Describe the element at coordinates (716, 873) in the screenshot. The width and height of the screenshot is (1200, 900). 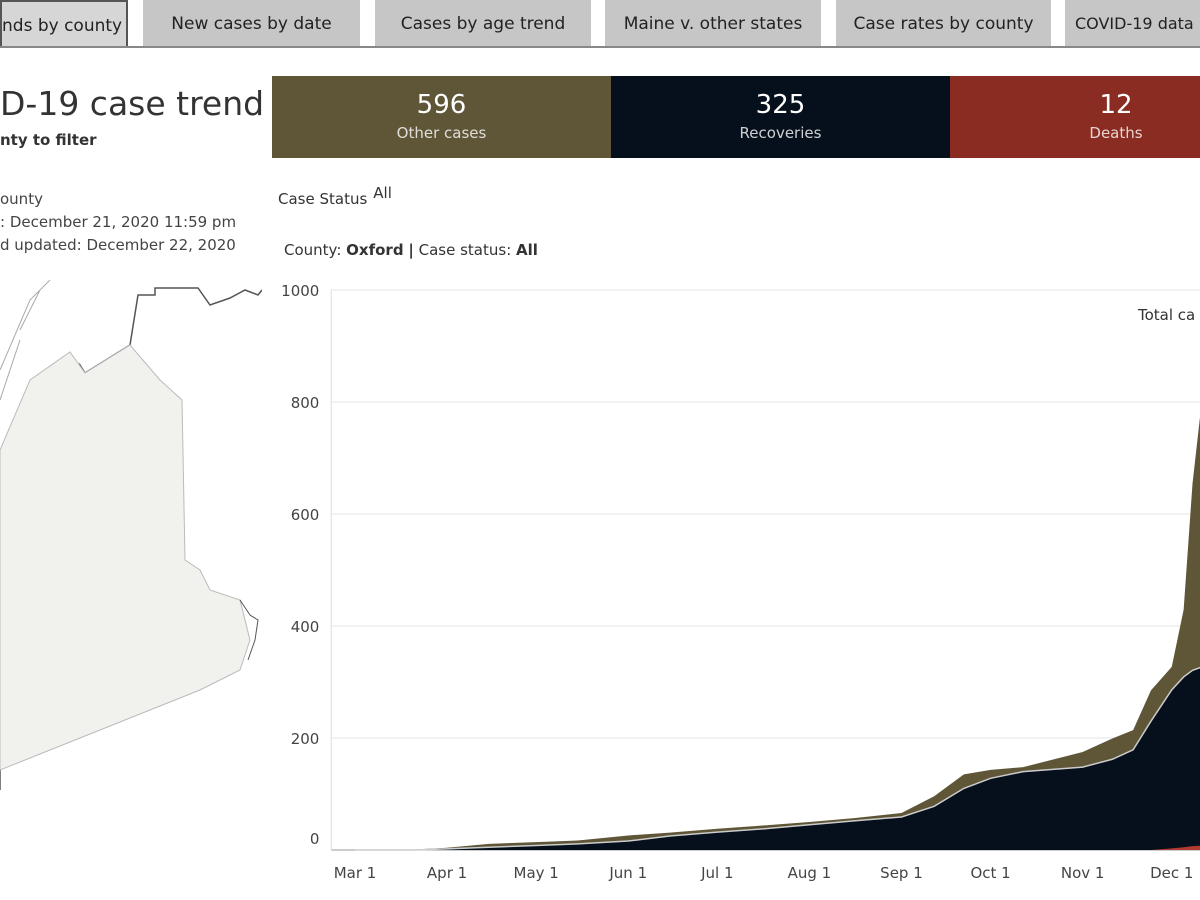
I see `x-tick-label: Jul 1` at that location.